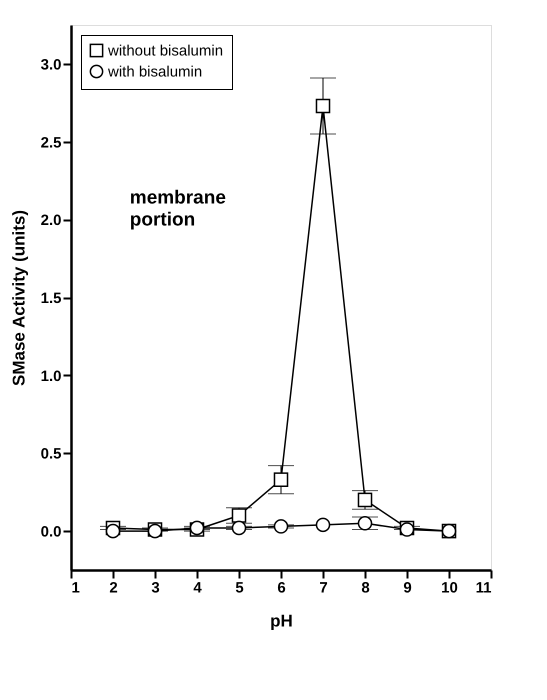  I want to click on x-tick-label: 2, so click(113, 588).